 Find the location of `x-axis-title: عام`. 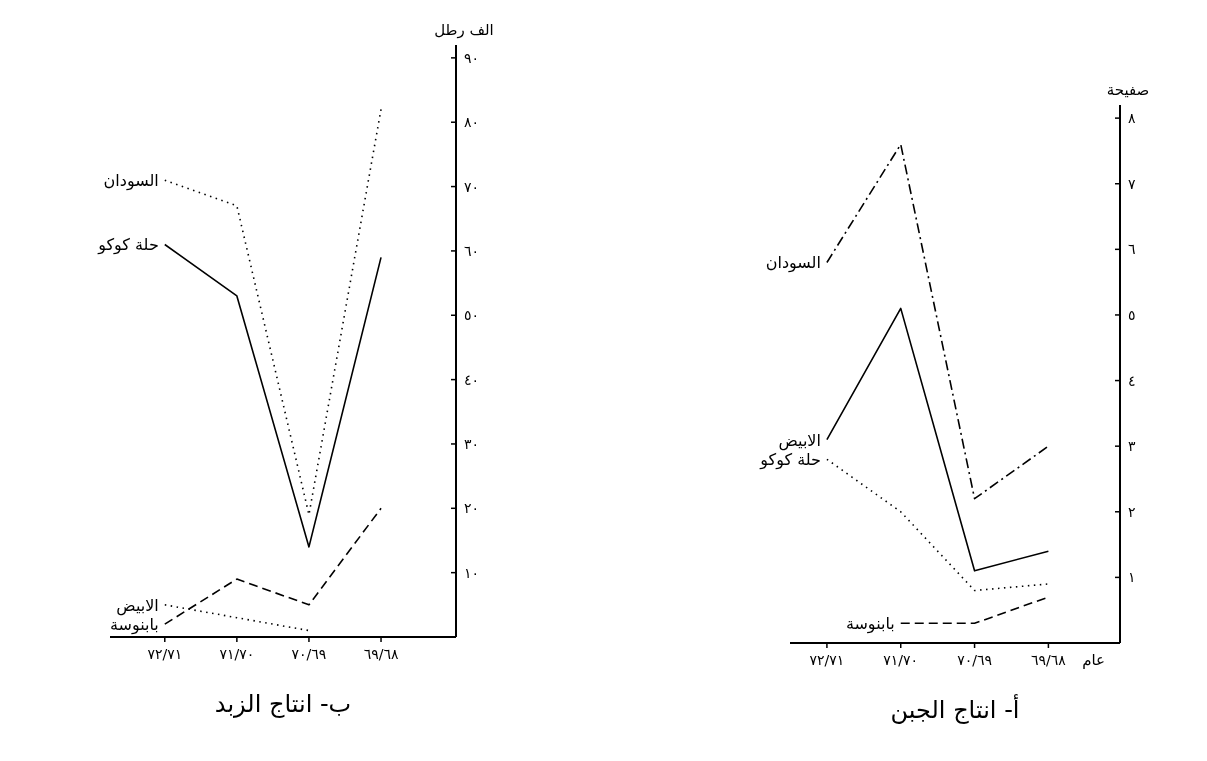

x-axis-title: عام is located at coordinates (1094, 660).